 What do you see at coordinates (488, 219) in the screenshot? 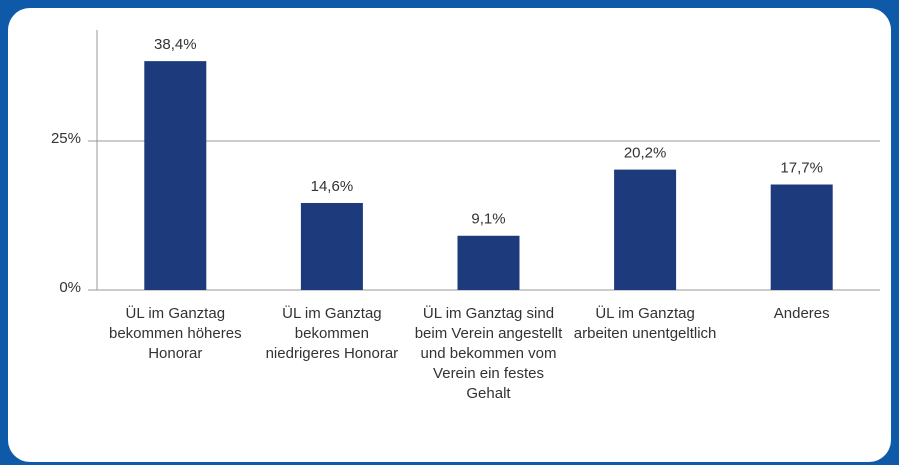
I see `value-label: 9,1%` at bounding box center [488, 219].